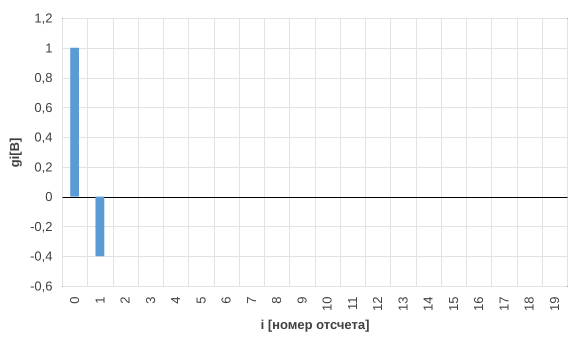 The image size is (581, 344). I want to click on x-tick-label: 2, so click(125, 300).